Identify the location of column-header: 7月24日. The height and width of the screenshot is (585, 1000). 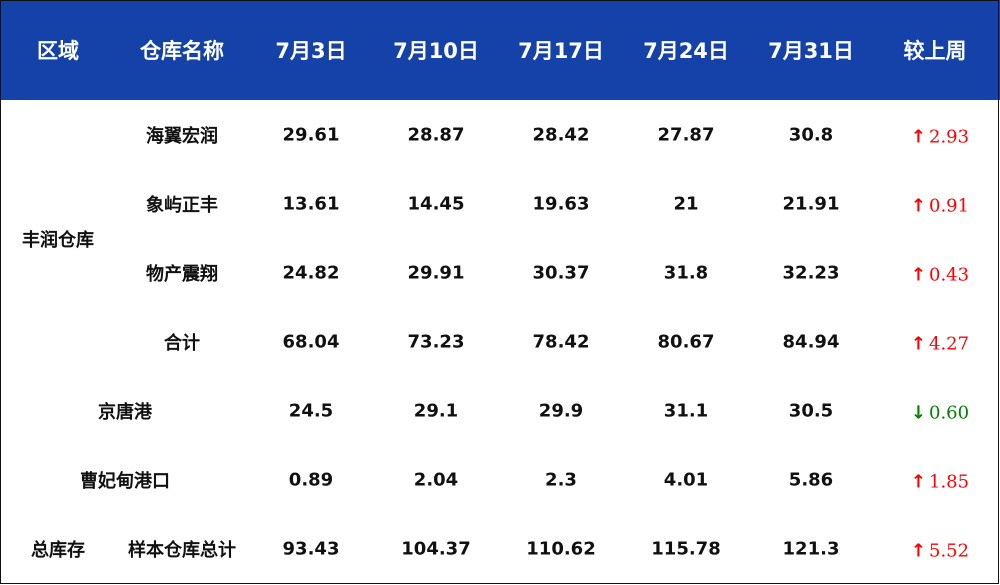
(686, 51).